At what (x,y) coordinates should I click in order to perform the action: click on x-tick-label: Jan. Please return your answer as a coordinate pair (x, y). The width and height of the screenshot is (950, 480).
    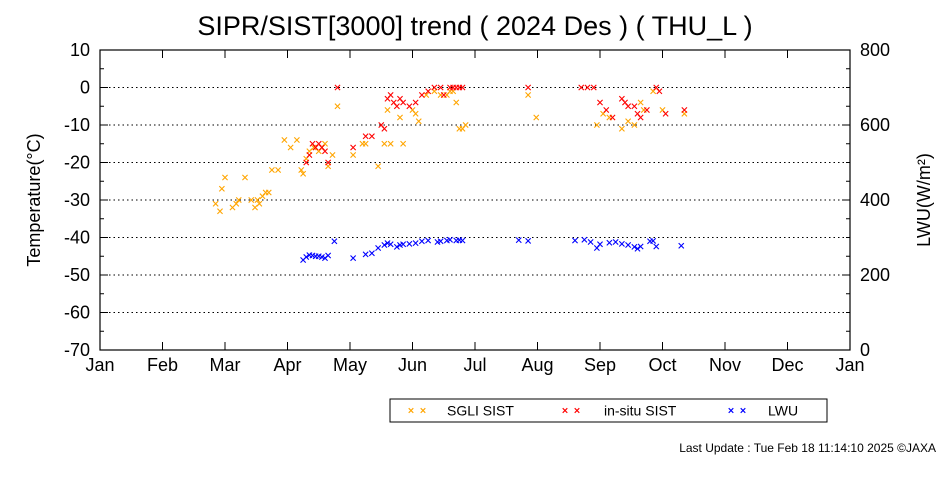
    Looking at the image, I should click on (849, 365).